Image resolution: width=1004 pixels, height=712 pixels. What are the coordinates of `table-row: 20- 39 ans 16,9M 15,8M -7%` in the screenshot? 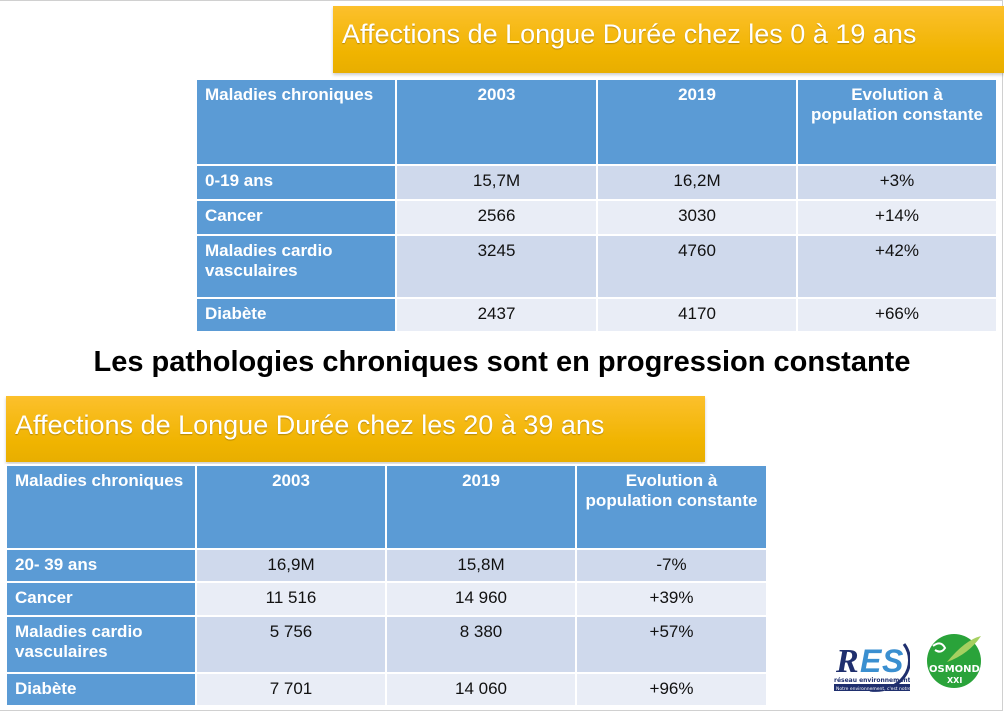 It's located at (386, 565).